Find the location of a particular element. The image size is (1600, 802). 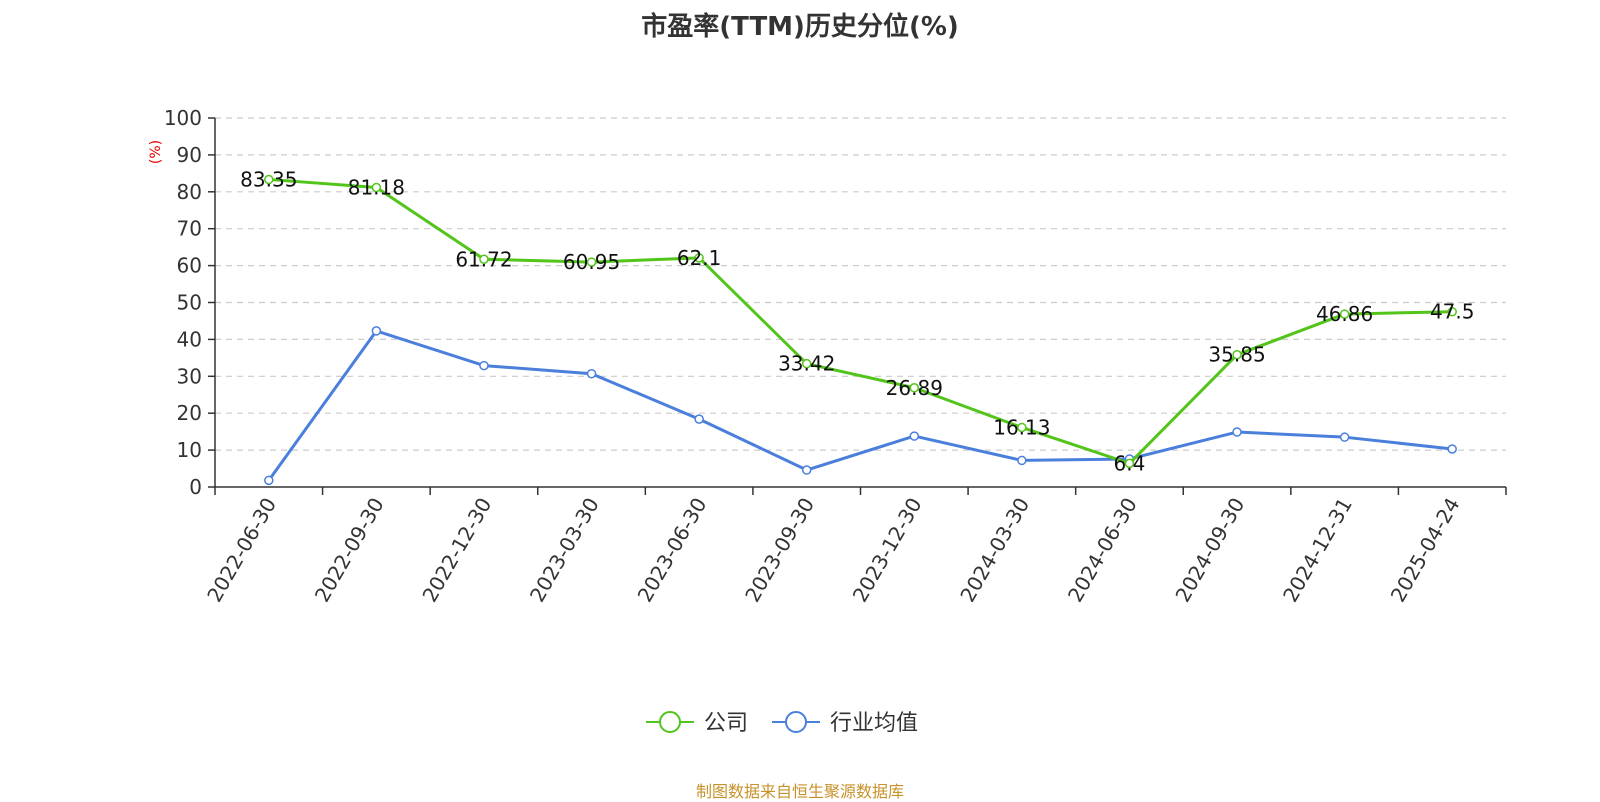

y-tick-label: 30 is located at coordinates (189, 376).